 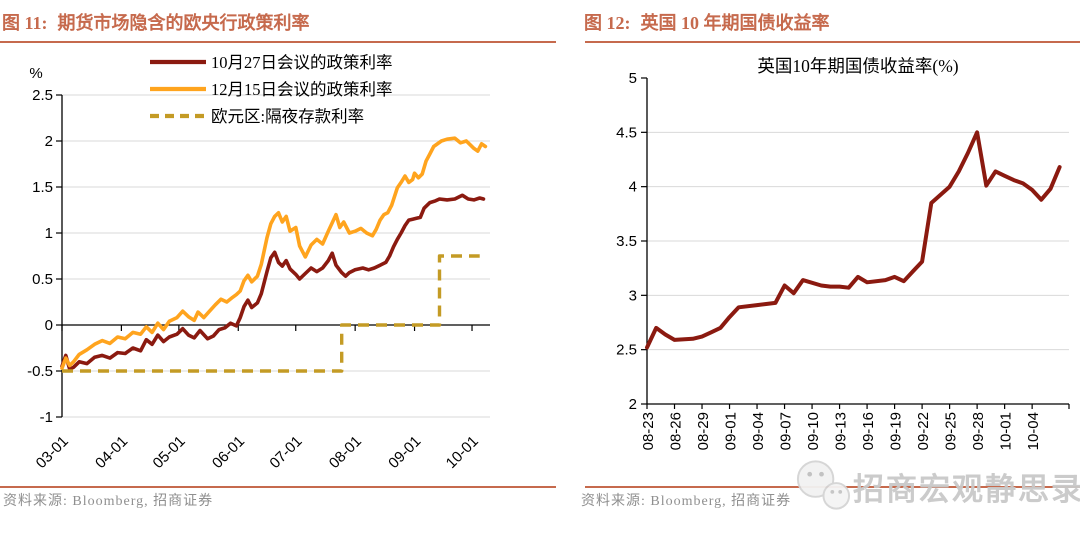 I want to click on y-tick-label: 5, so click(x=633, y=78).